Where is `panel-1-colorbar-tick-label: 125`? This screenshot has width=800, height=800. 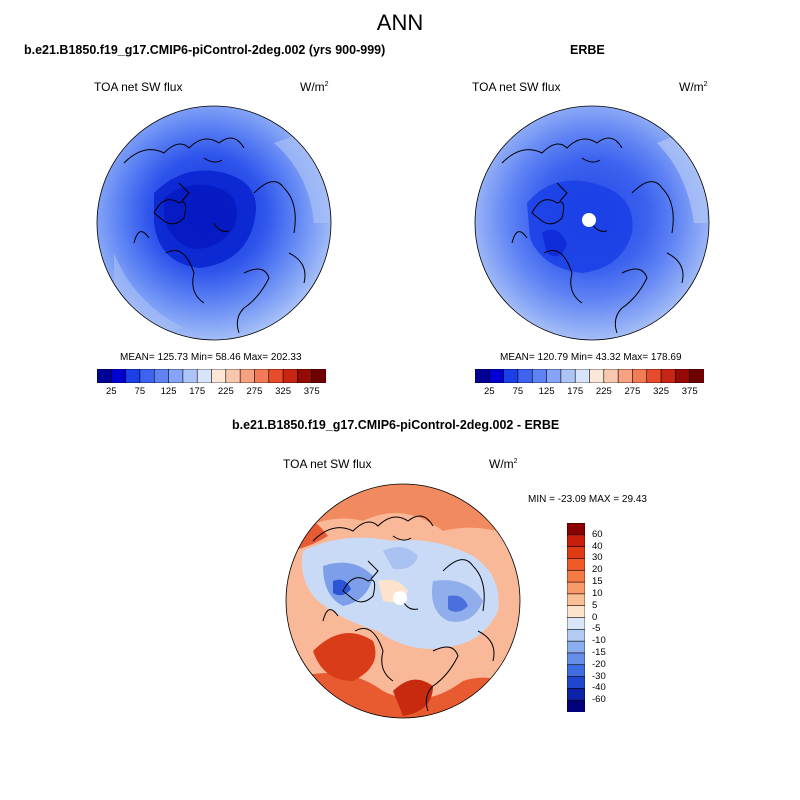 panel-1-colorbar-tick-label: 125 is located at coordinates (168, 391).